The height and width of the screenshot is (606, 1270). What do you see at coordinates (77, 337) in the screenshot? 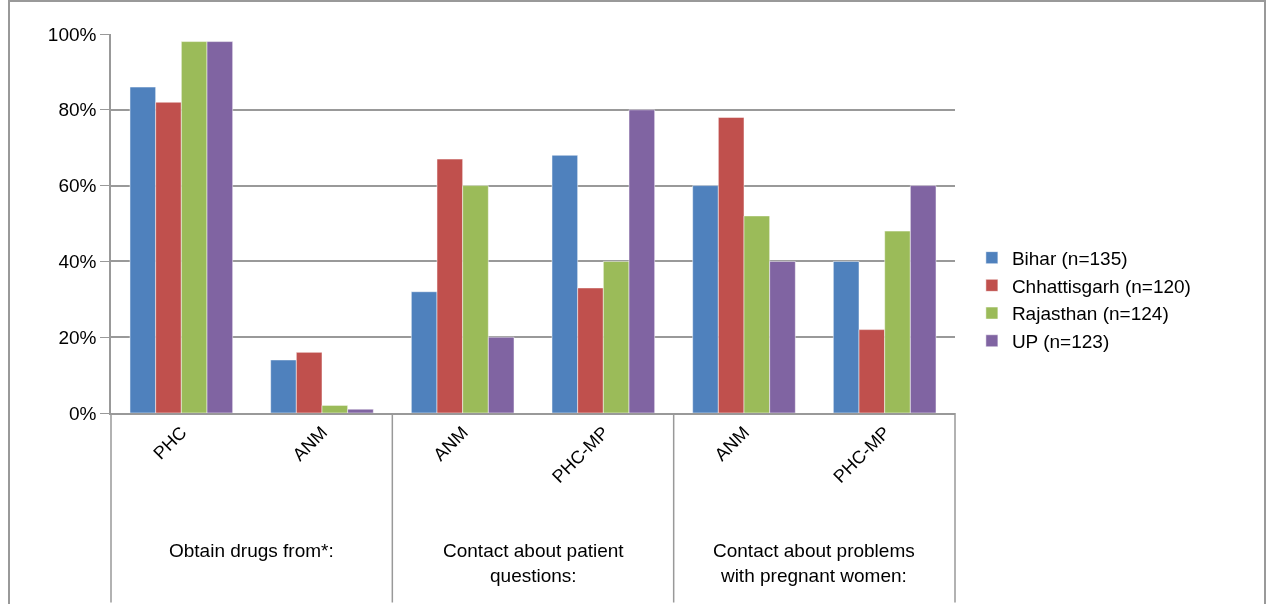
I see `y-tick-label: 20%` at bounding box center [77, 337].